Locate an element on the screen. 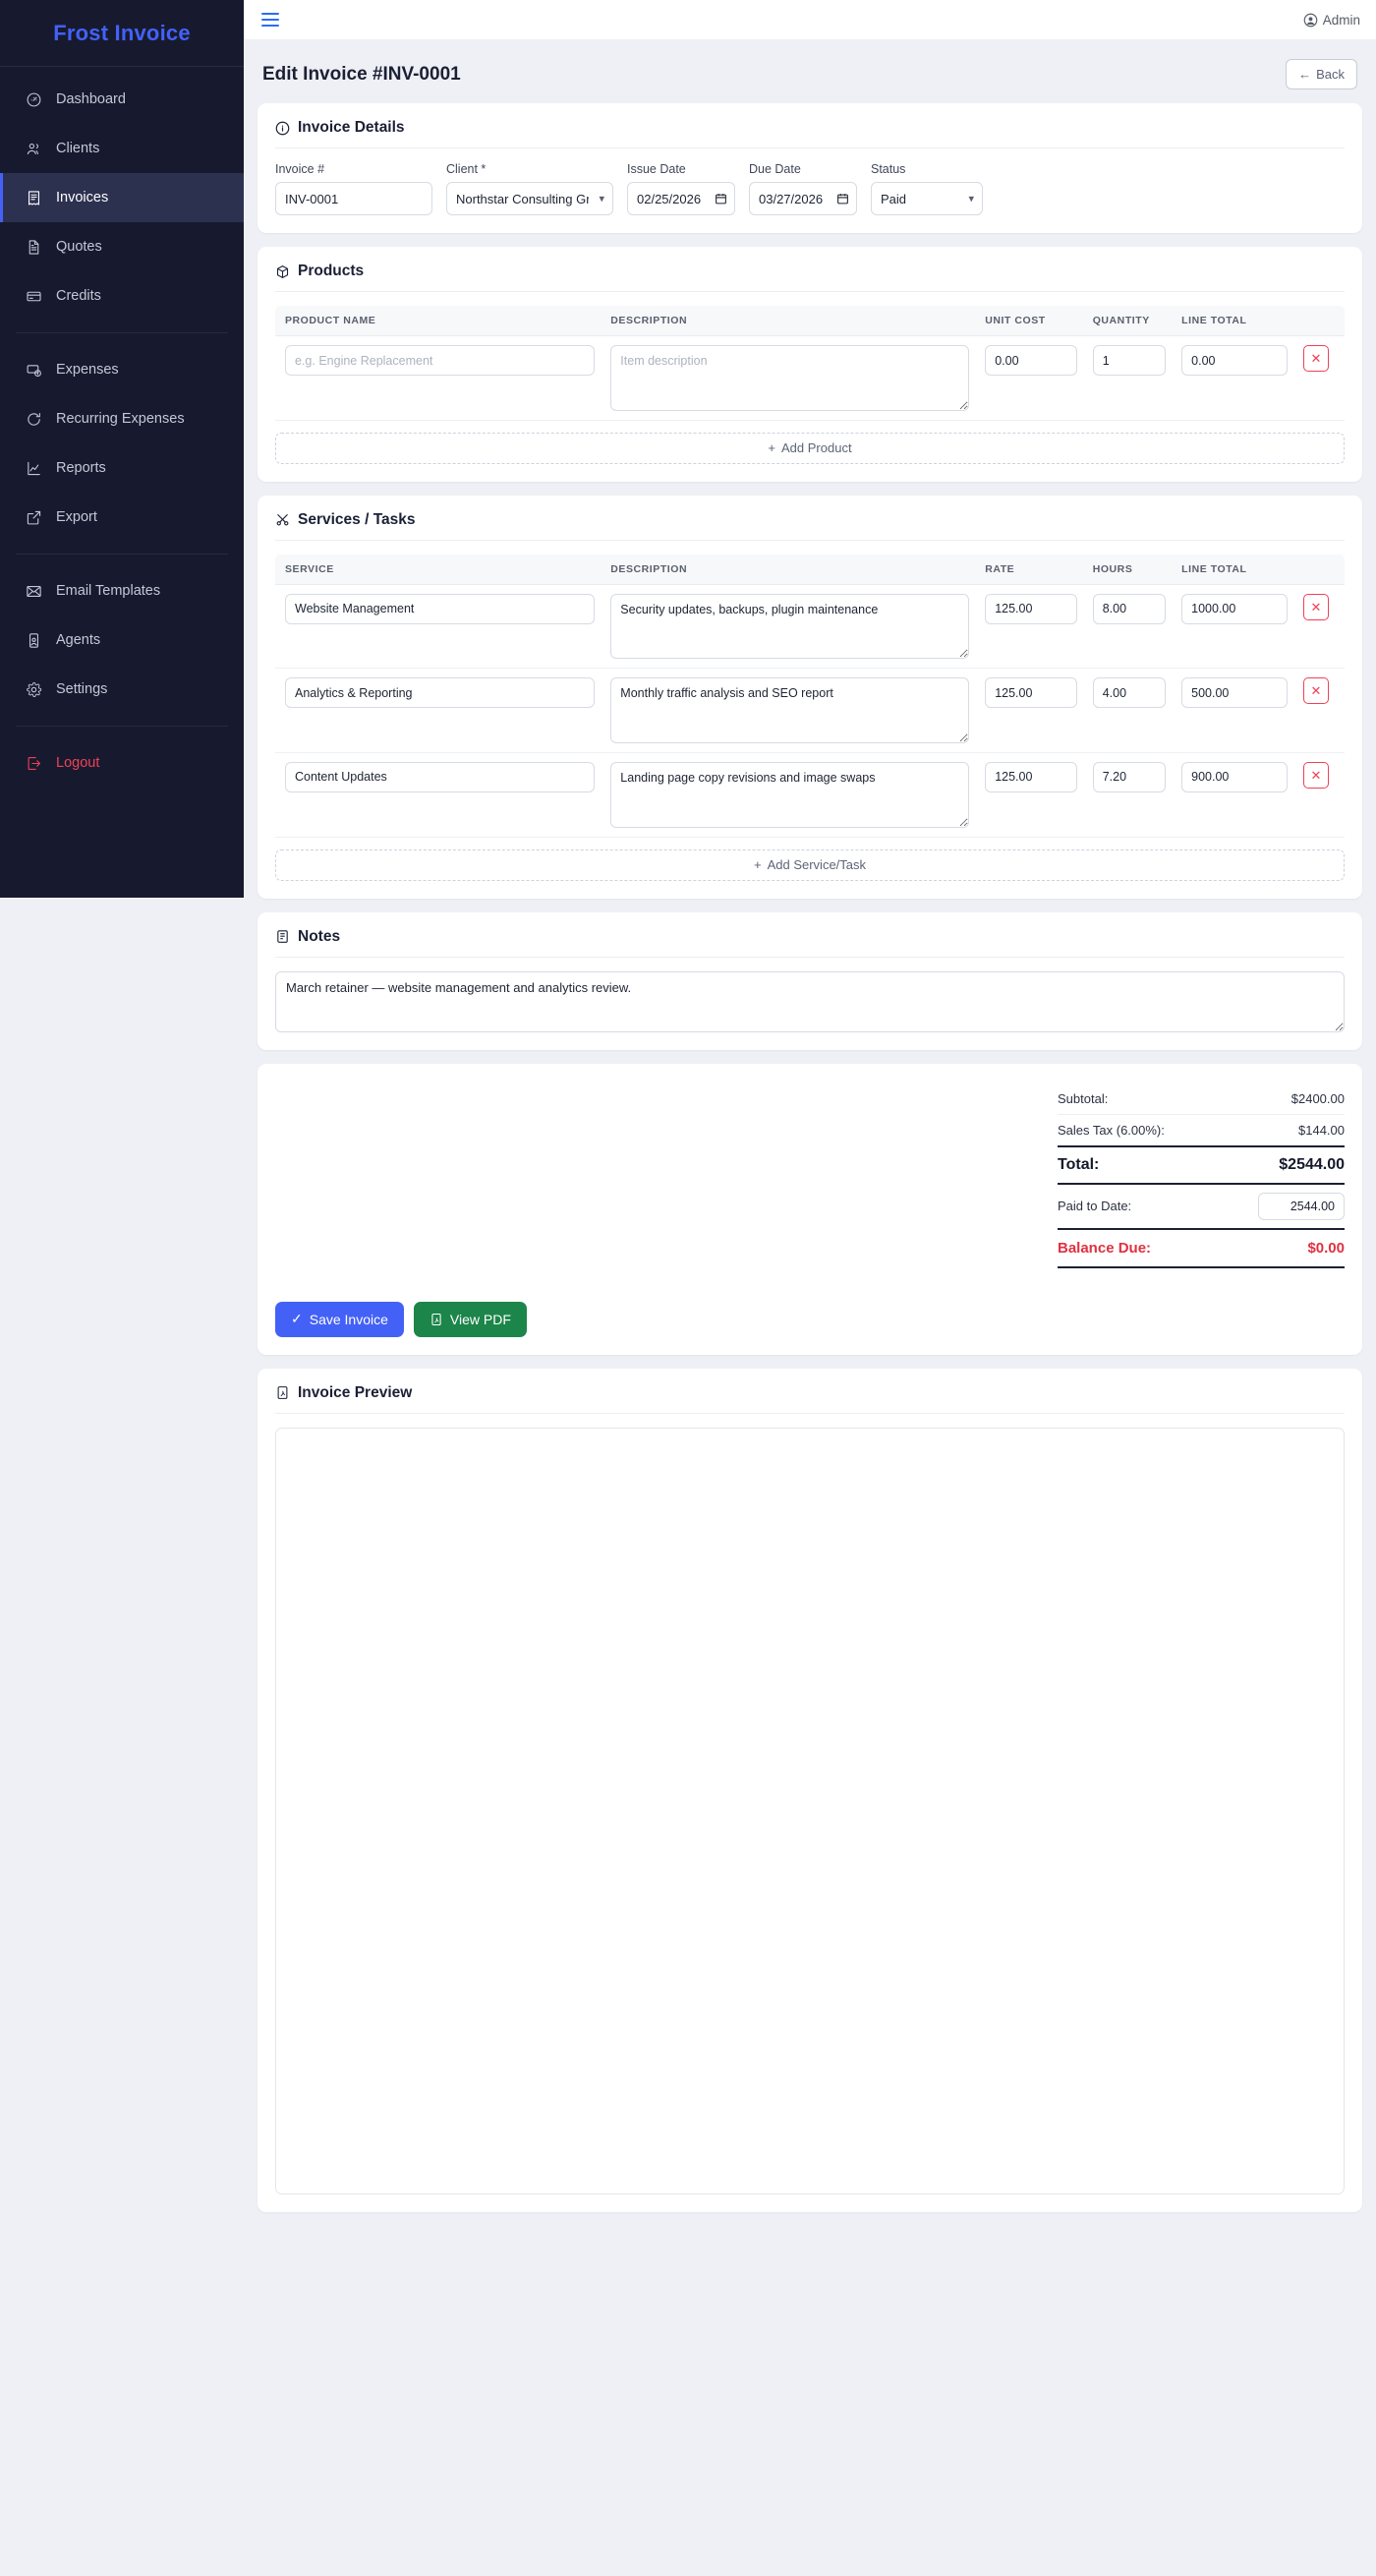  client-select: Northstar Consulting Group is located at coordinates (529, 198).